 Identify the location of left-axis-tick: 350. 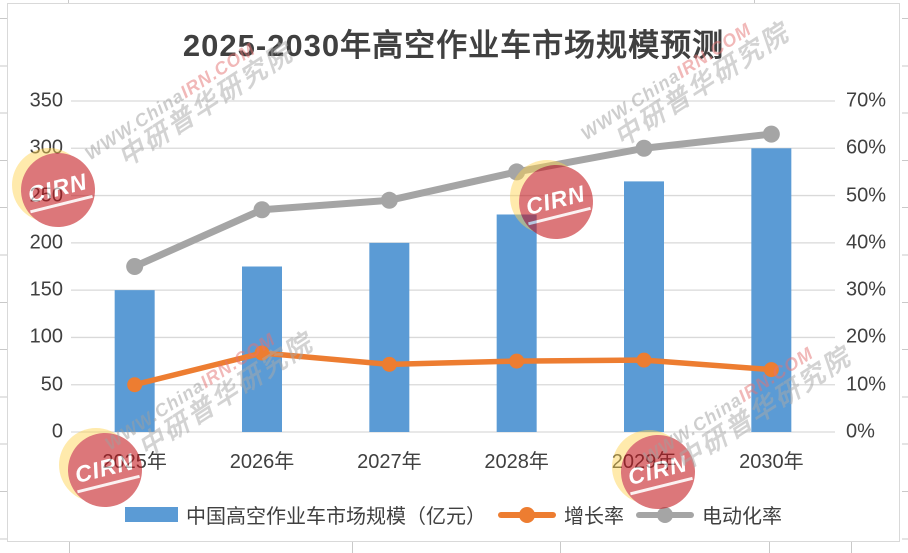
(46, 100).